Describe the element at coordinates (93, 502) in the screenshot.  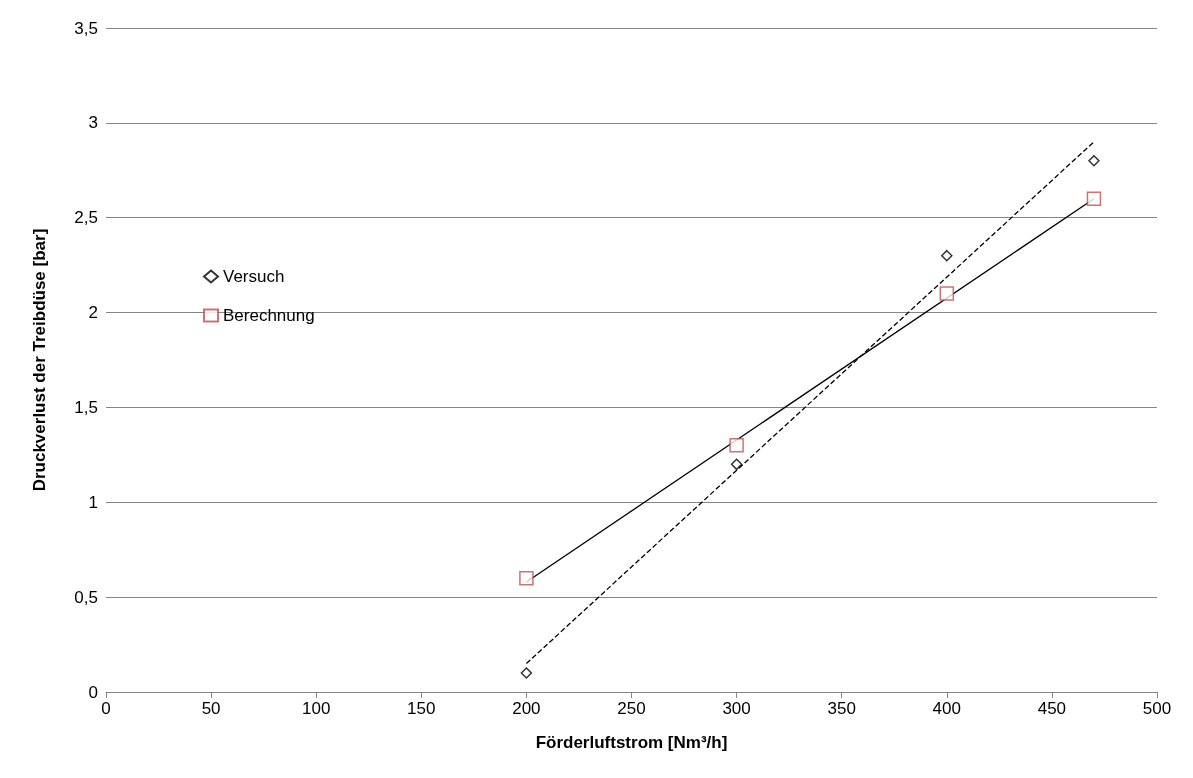
I see `y-tick-label: 1` at that location.